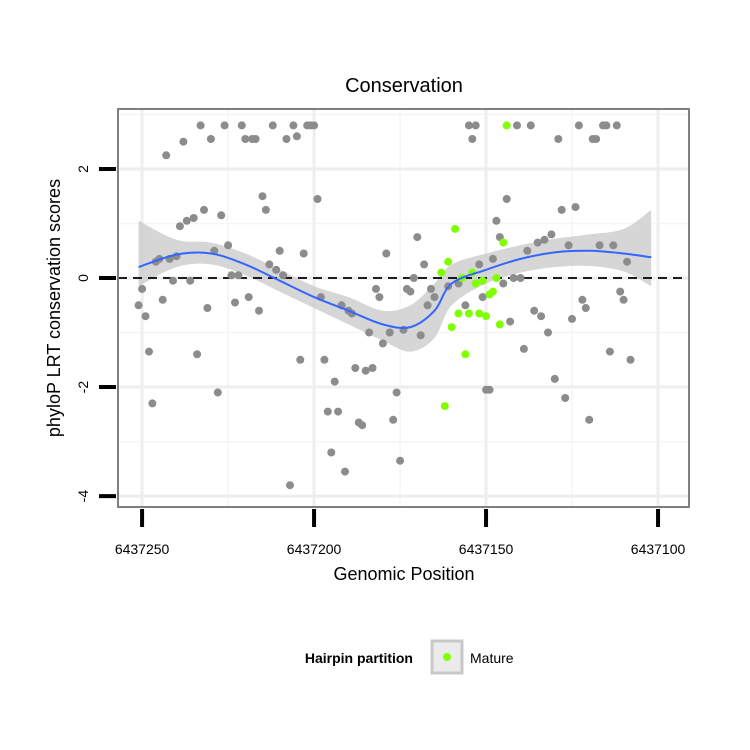 The height and width of the screenshot is (750, 750). Describe the element at coordinates (492, 658) in the screenshot. I see `legend-mature-label: Mature` at that location.